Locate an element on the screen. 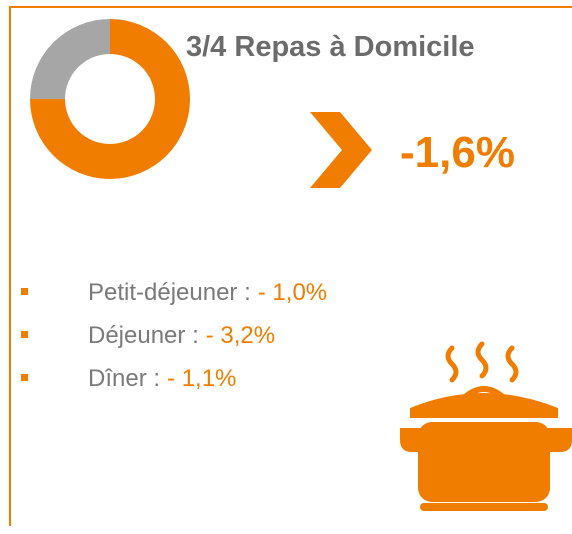  item-value: - 3,2% is located at coordinates (240, 335).